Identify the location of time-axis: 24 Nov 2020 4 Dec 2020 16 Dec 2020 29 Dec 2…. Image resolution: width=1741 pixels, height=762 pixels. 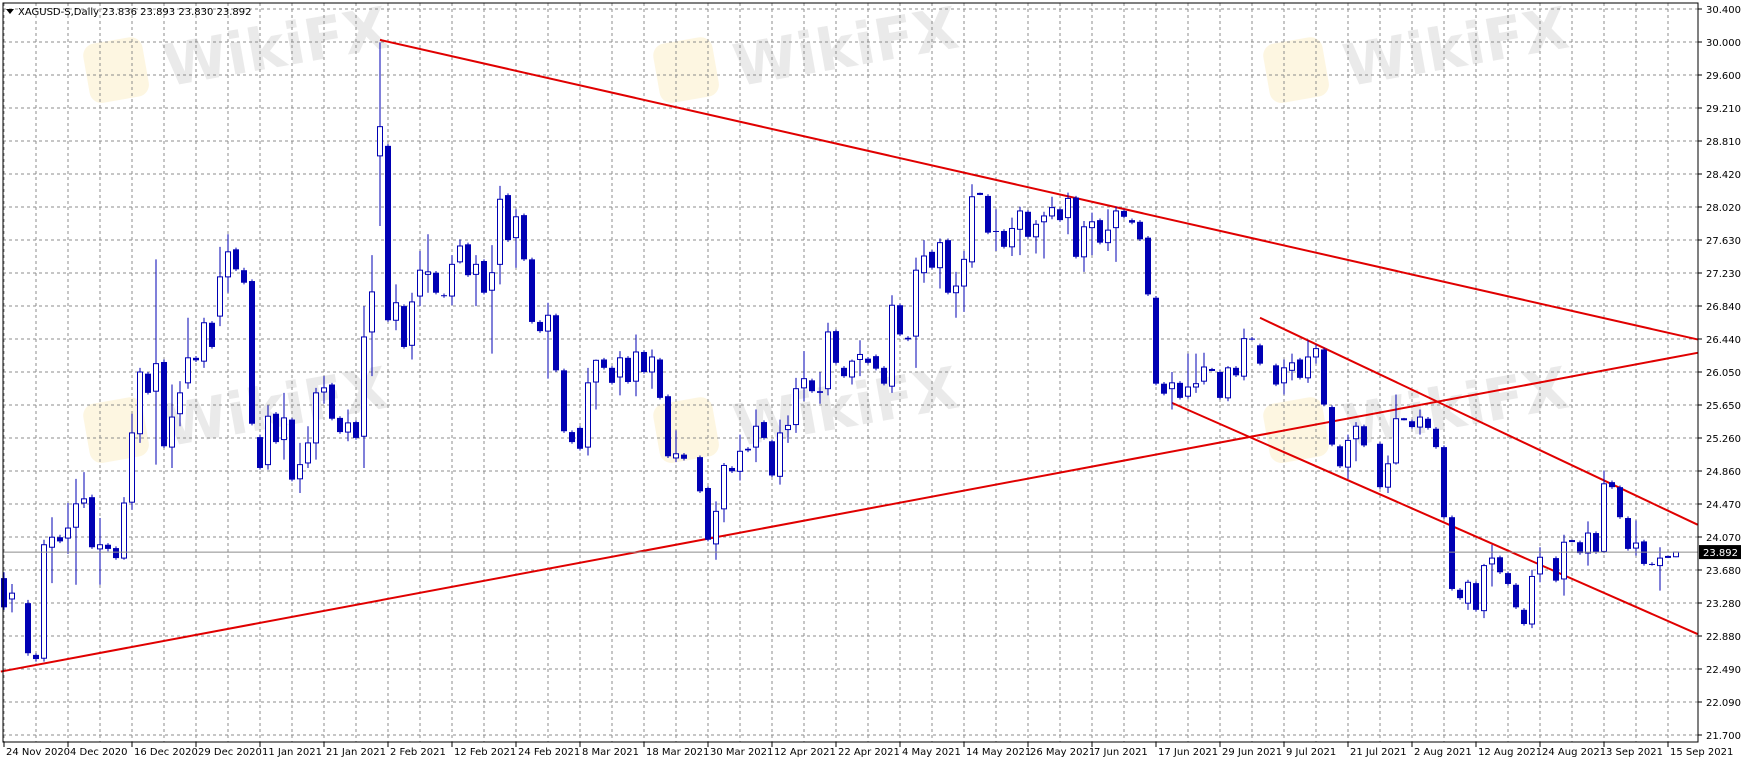
(868, 750).